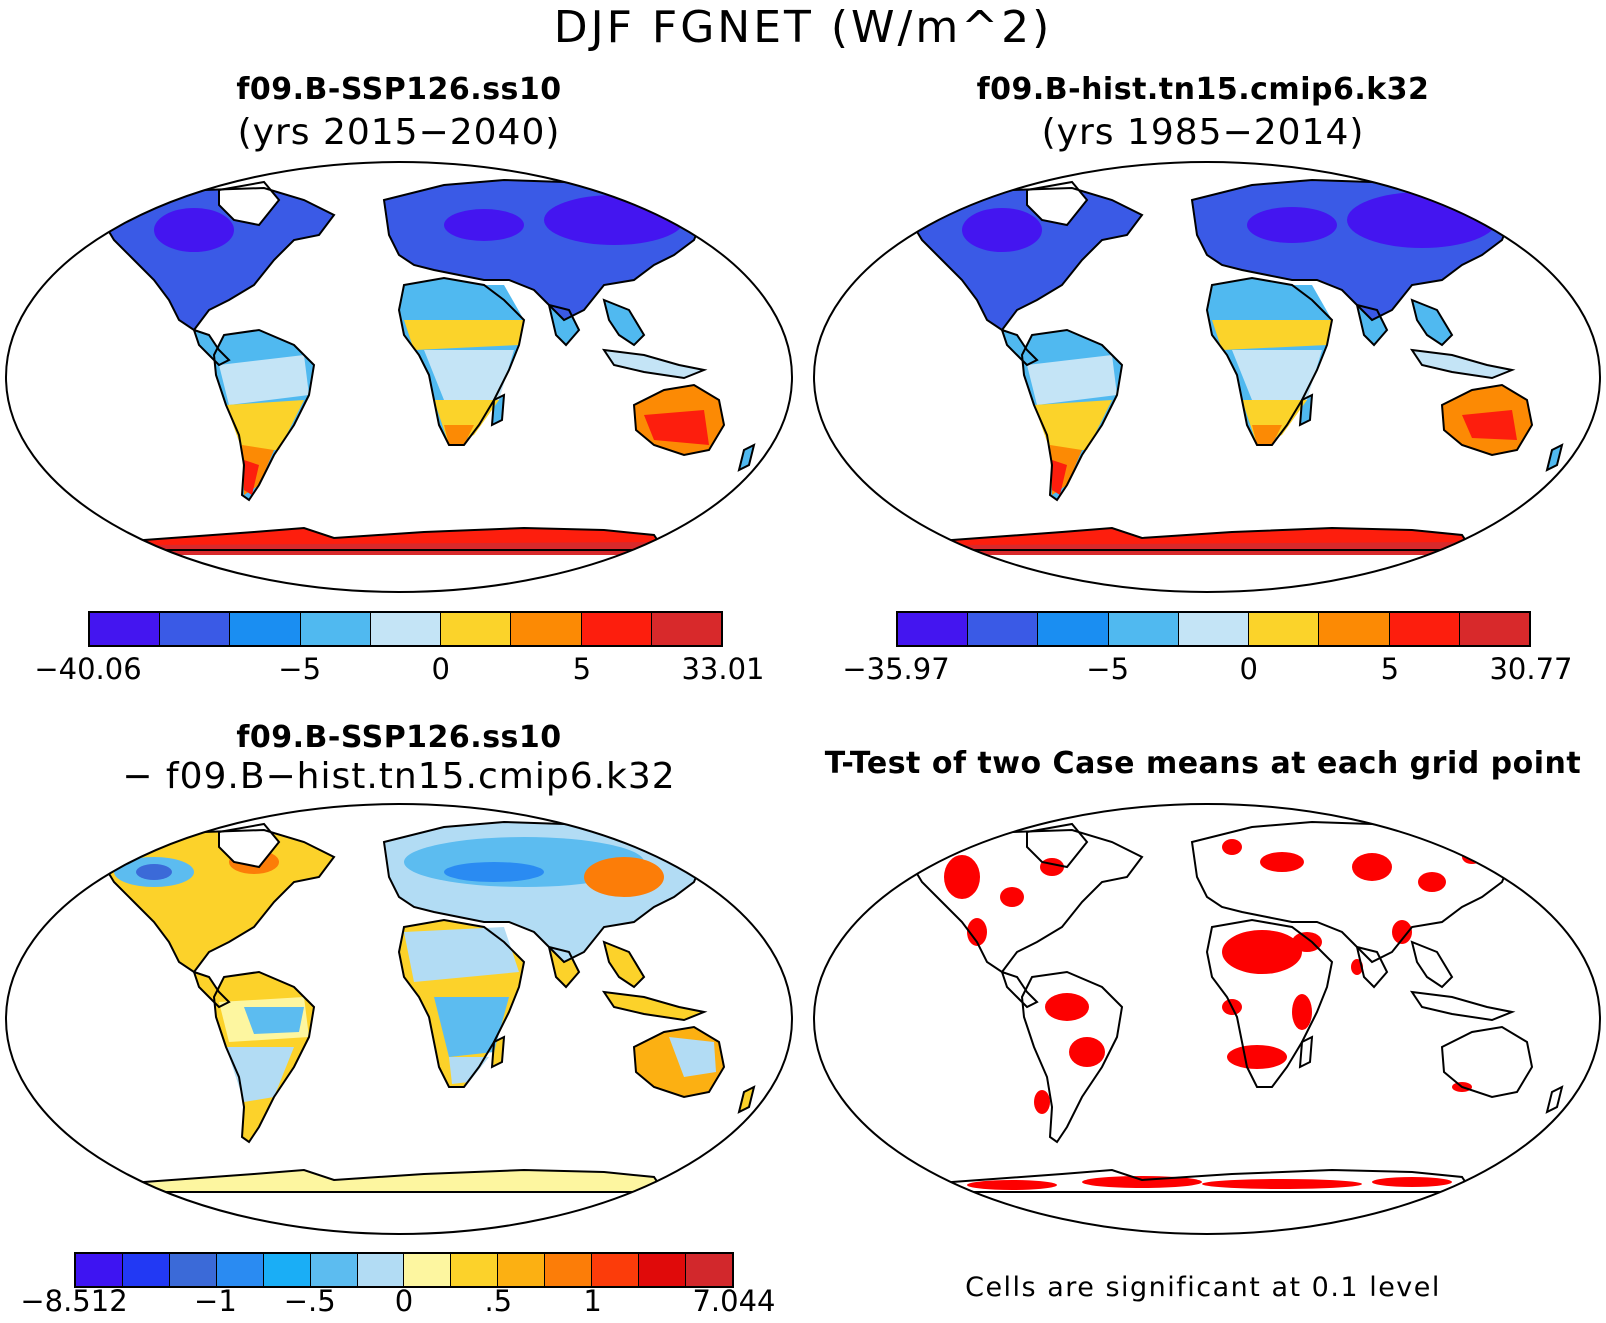 The image size is (1606, 1323). I want to click on figure-title: DJF FGNET (W/m^2), so click(803, 27).